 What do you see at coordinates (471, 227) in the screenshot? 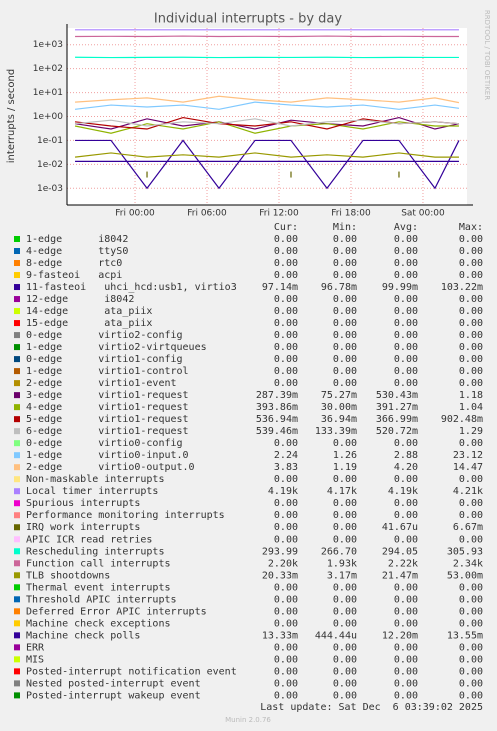
I see `legend-header: Max:` at bounding box center [471, 227].